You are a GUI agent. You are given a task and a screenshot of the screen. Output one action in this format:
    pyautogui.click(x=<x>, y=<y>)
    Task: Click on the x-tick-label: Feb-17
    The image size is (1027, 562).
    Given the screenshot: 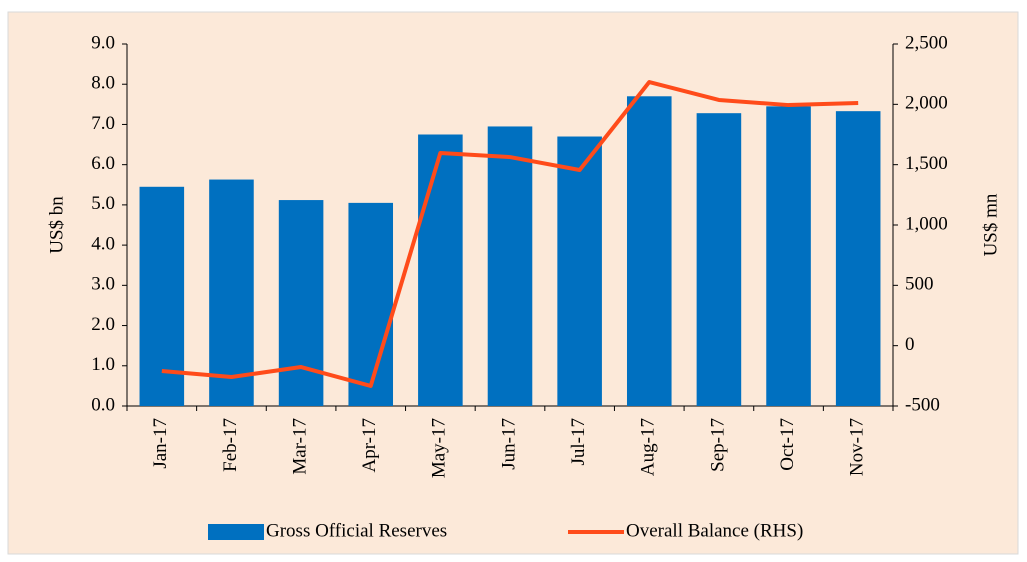 What is the action you would take?
    pyautogui.click(x=230, y=445)
    